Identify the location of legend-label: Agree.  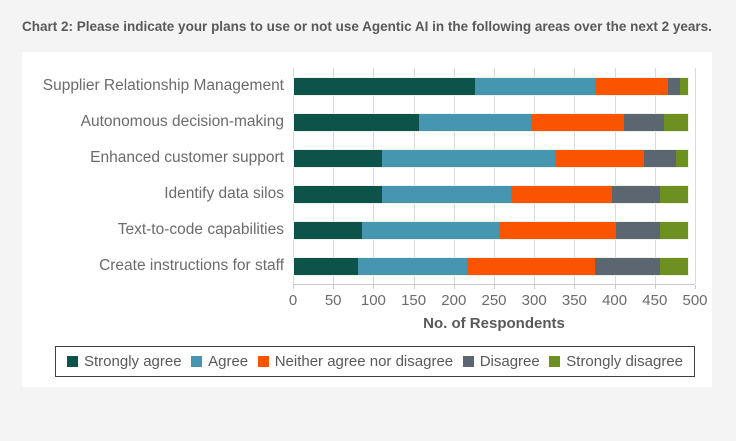
(228, 361).